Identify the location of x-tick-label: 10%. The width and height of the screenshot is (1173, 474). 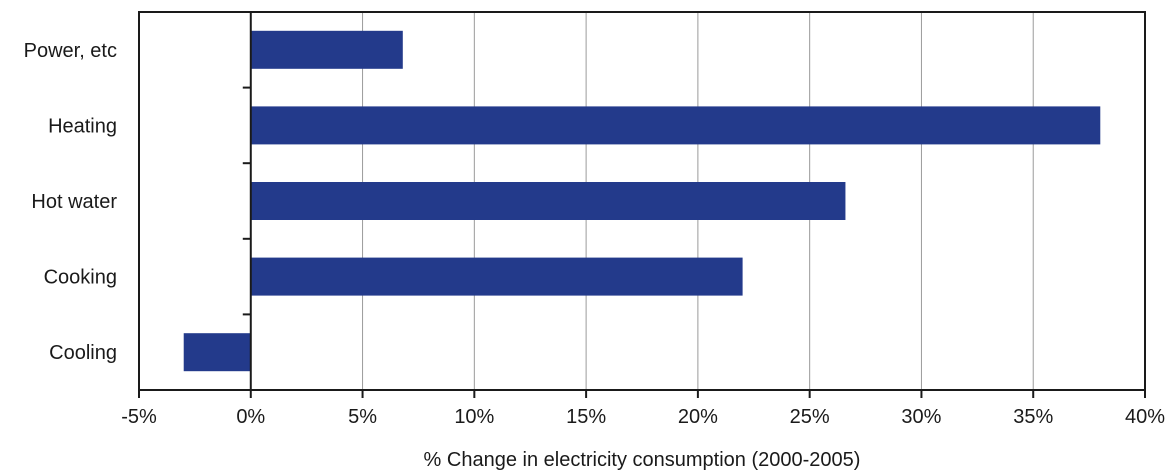
(474, 417).